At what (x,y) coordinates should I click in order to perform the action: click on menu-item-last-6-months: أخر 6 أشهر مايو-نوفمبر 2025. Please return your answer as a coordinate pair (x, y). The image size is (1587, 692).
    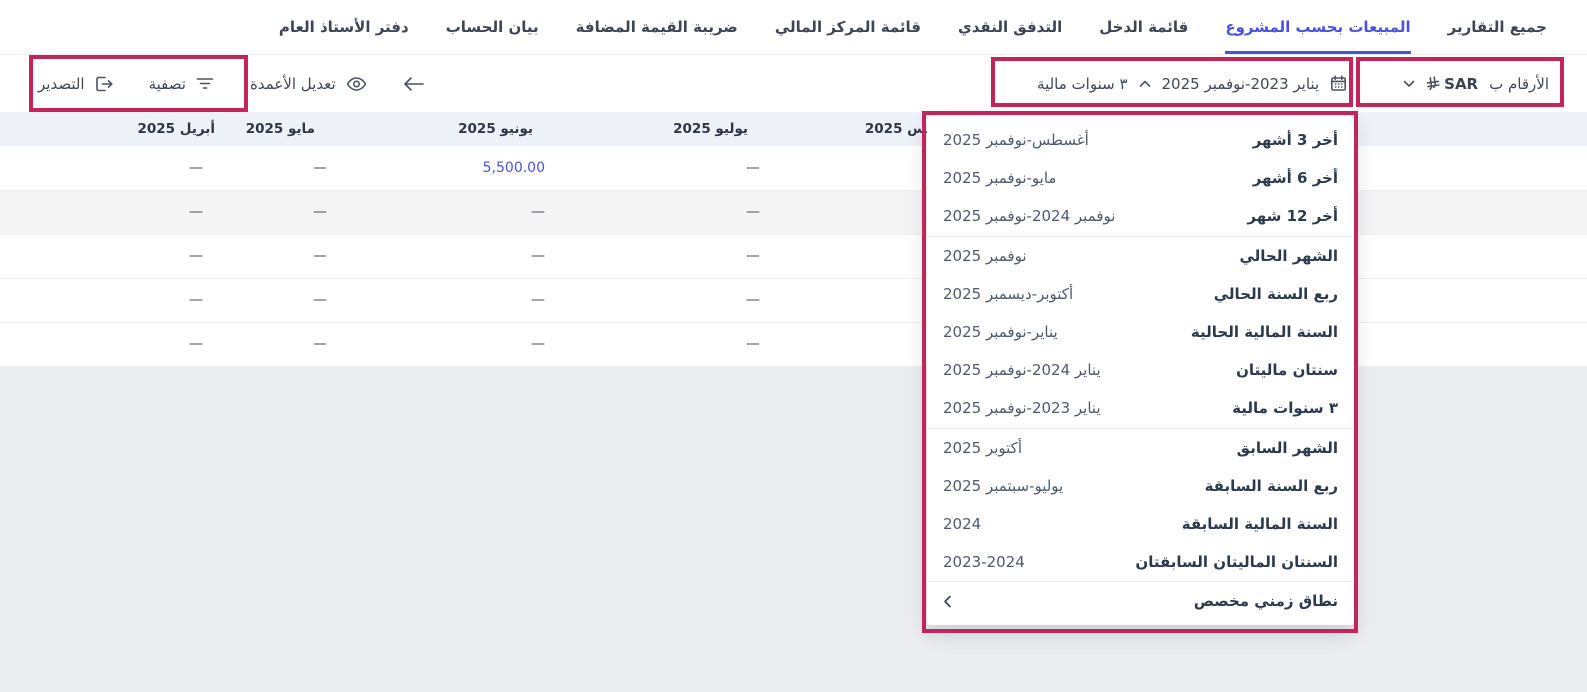
    Looking at the image, I should click on (1140, 178).